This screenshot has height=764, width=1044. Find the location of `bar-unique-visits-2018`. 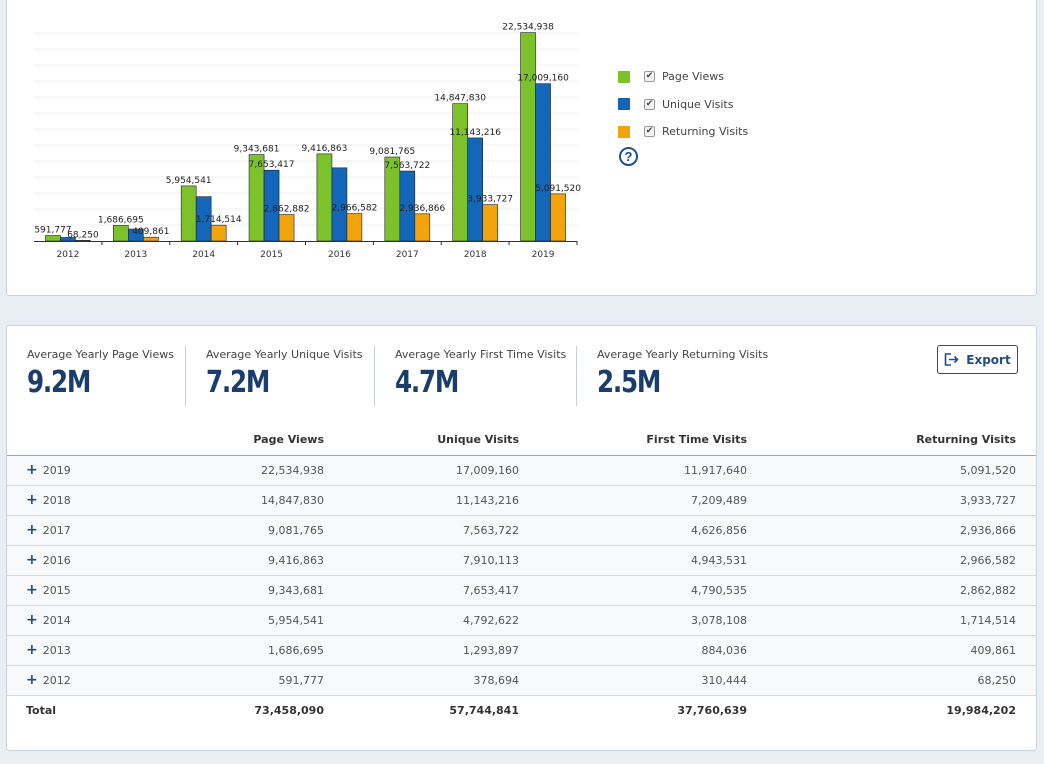

bar-unique-visits-2018 is located at coordinates (475, 189).